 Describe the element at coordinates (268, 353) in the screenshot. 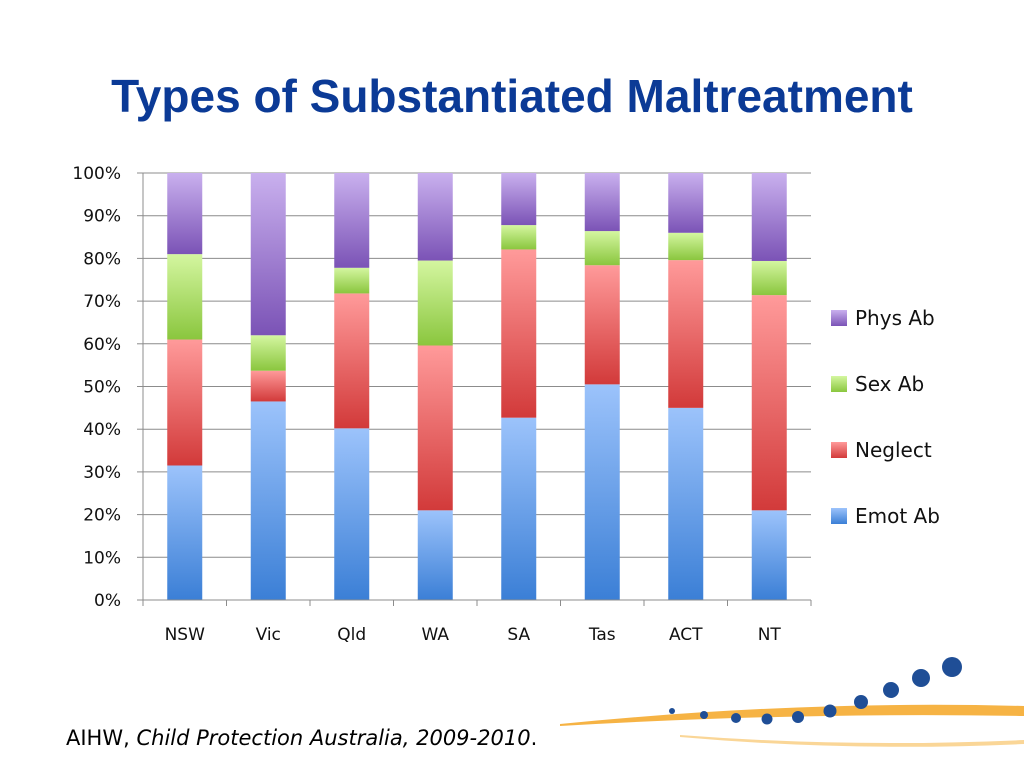

I see `bar-vic-sex-ab` at that location.